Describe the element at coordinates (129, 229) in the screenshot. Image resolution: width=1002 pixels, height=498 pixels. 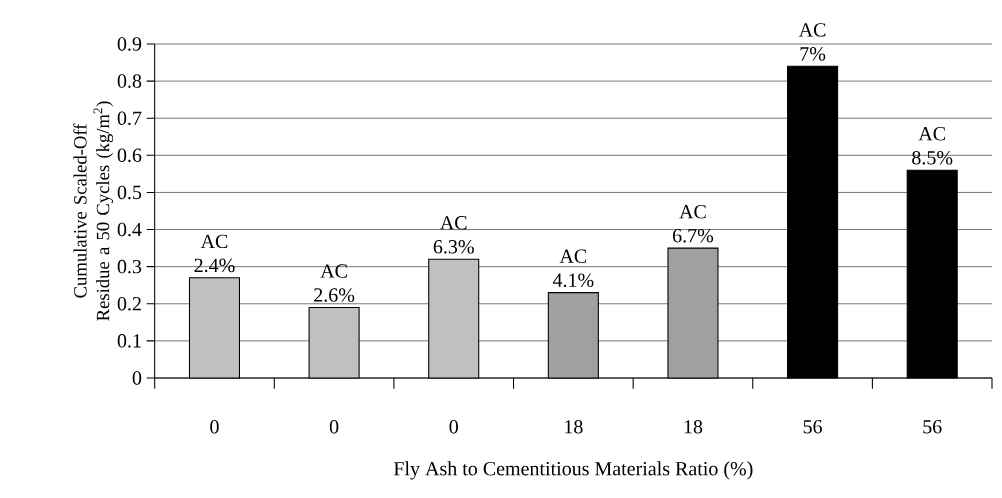
I see `y-tick-label: 0.4` at that location.